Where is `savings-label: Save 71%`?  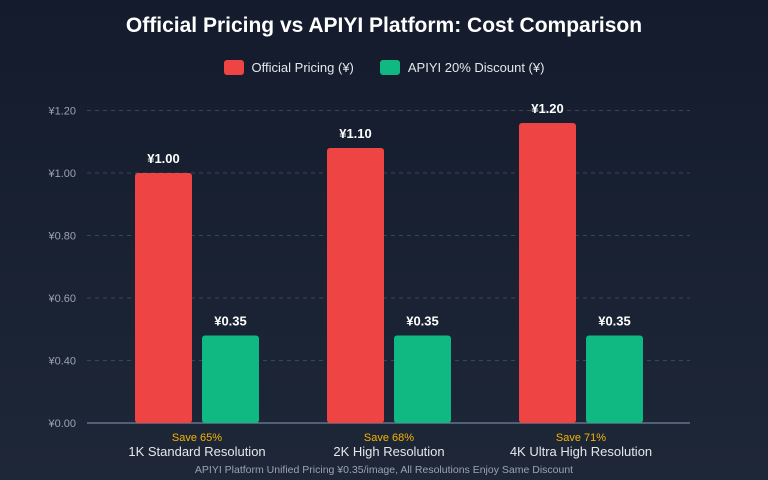
savings-label: Save 71% is located at coordinates (581, 438).